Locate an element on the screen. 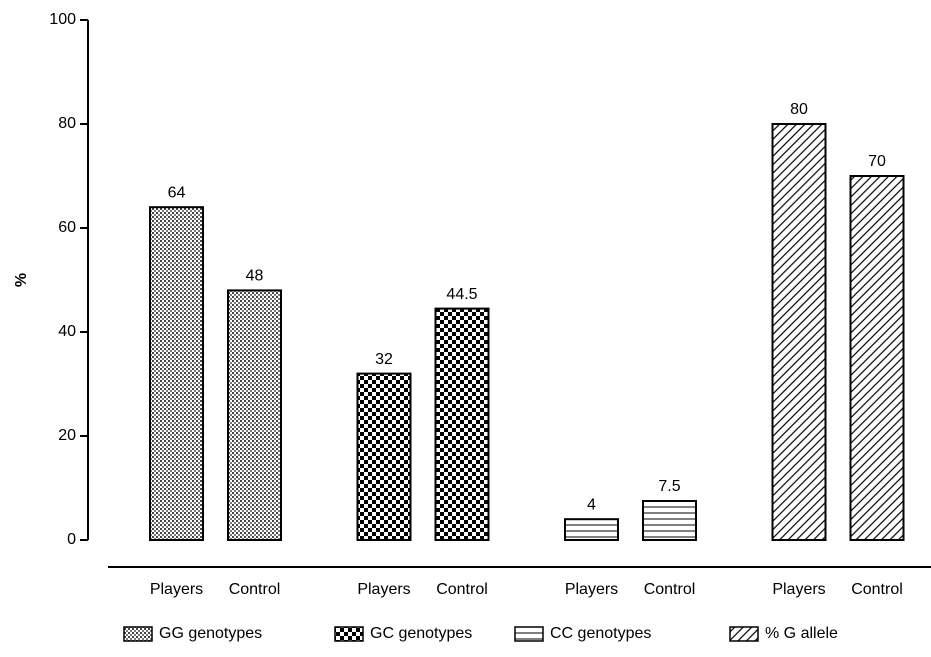 Image resolution: width=931 pixels, height=657 pixels. y-tick-label: 80 is located at coordinates (67, 123).